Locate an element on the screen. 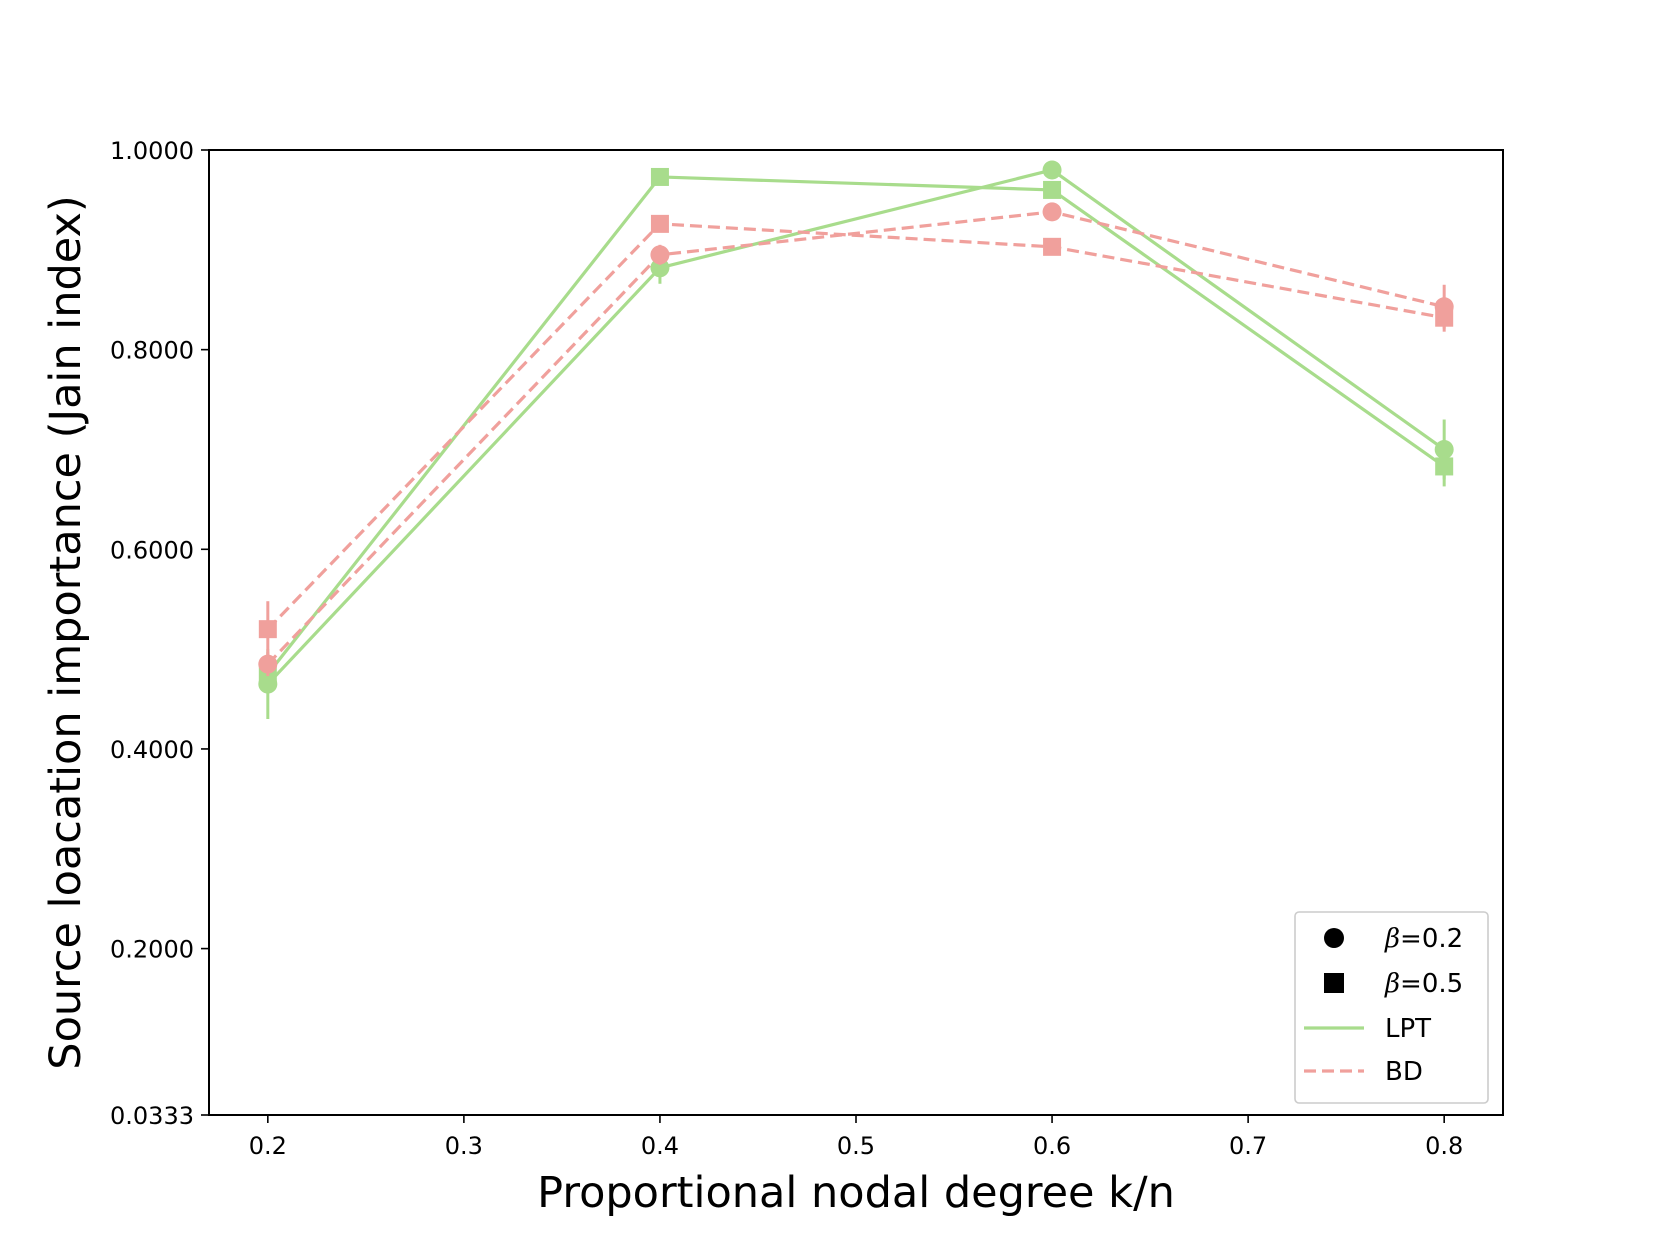 This screenshot has height=1246, width=1661. legend-label-value: =0.2 is located at coordinates (1431, 939).